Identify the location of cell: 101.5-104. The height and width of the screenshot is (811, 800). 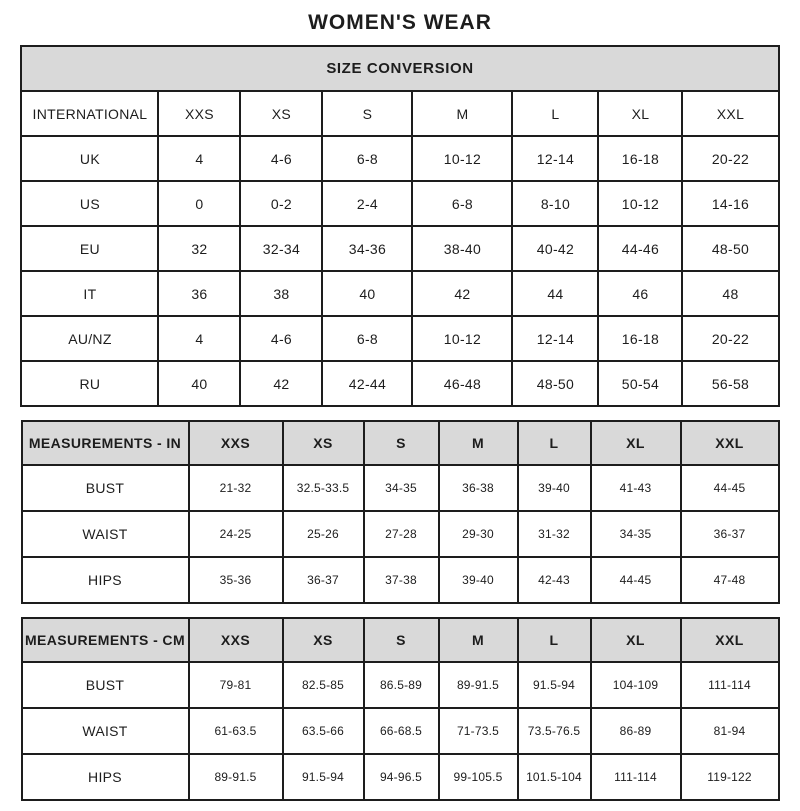
(554, 777).